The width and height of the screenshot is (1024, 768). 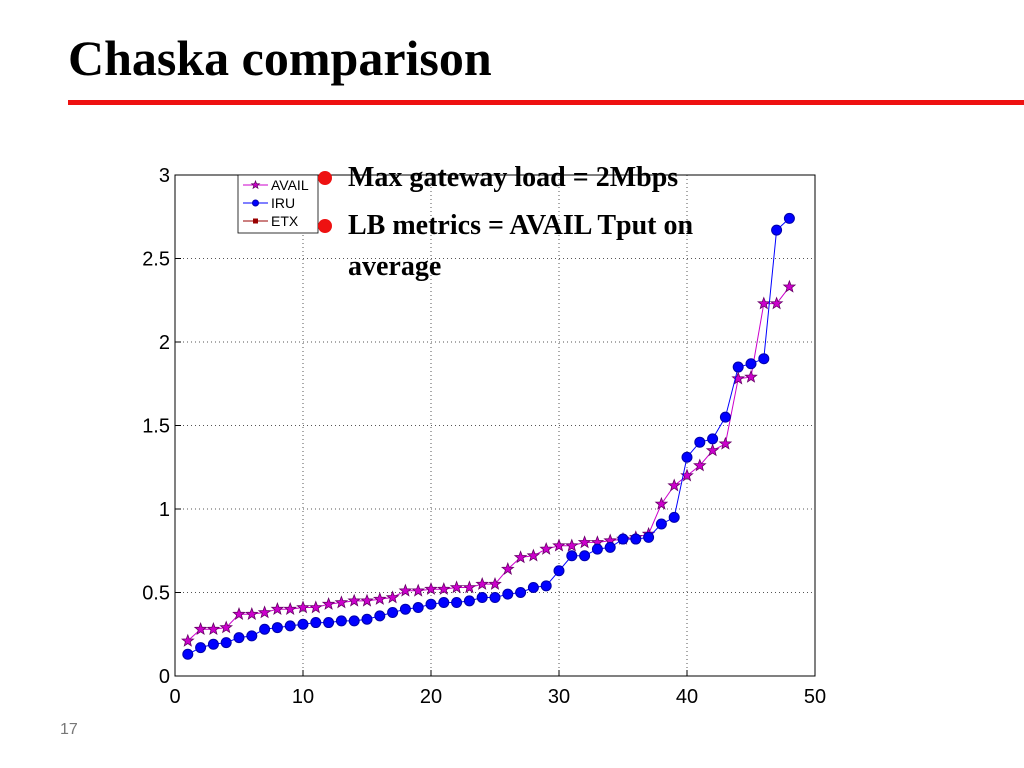 I want to click on y-tick-label: 2, so click(x=164, y=343).